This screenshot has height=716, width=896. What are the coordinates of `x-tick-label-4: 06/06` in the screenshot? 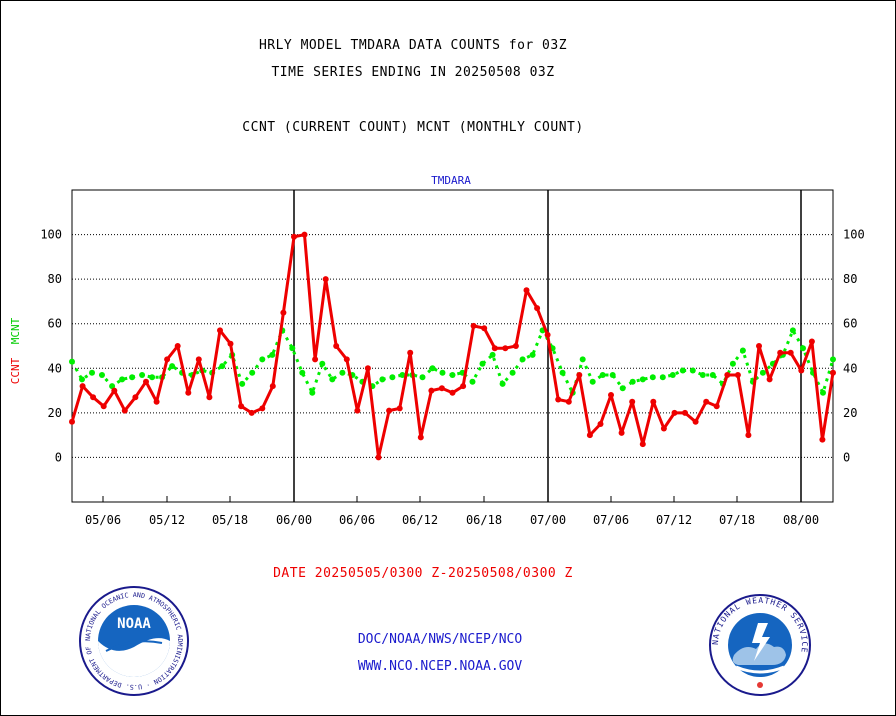 It's located at (357, 520).